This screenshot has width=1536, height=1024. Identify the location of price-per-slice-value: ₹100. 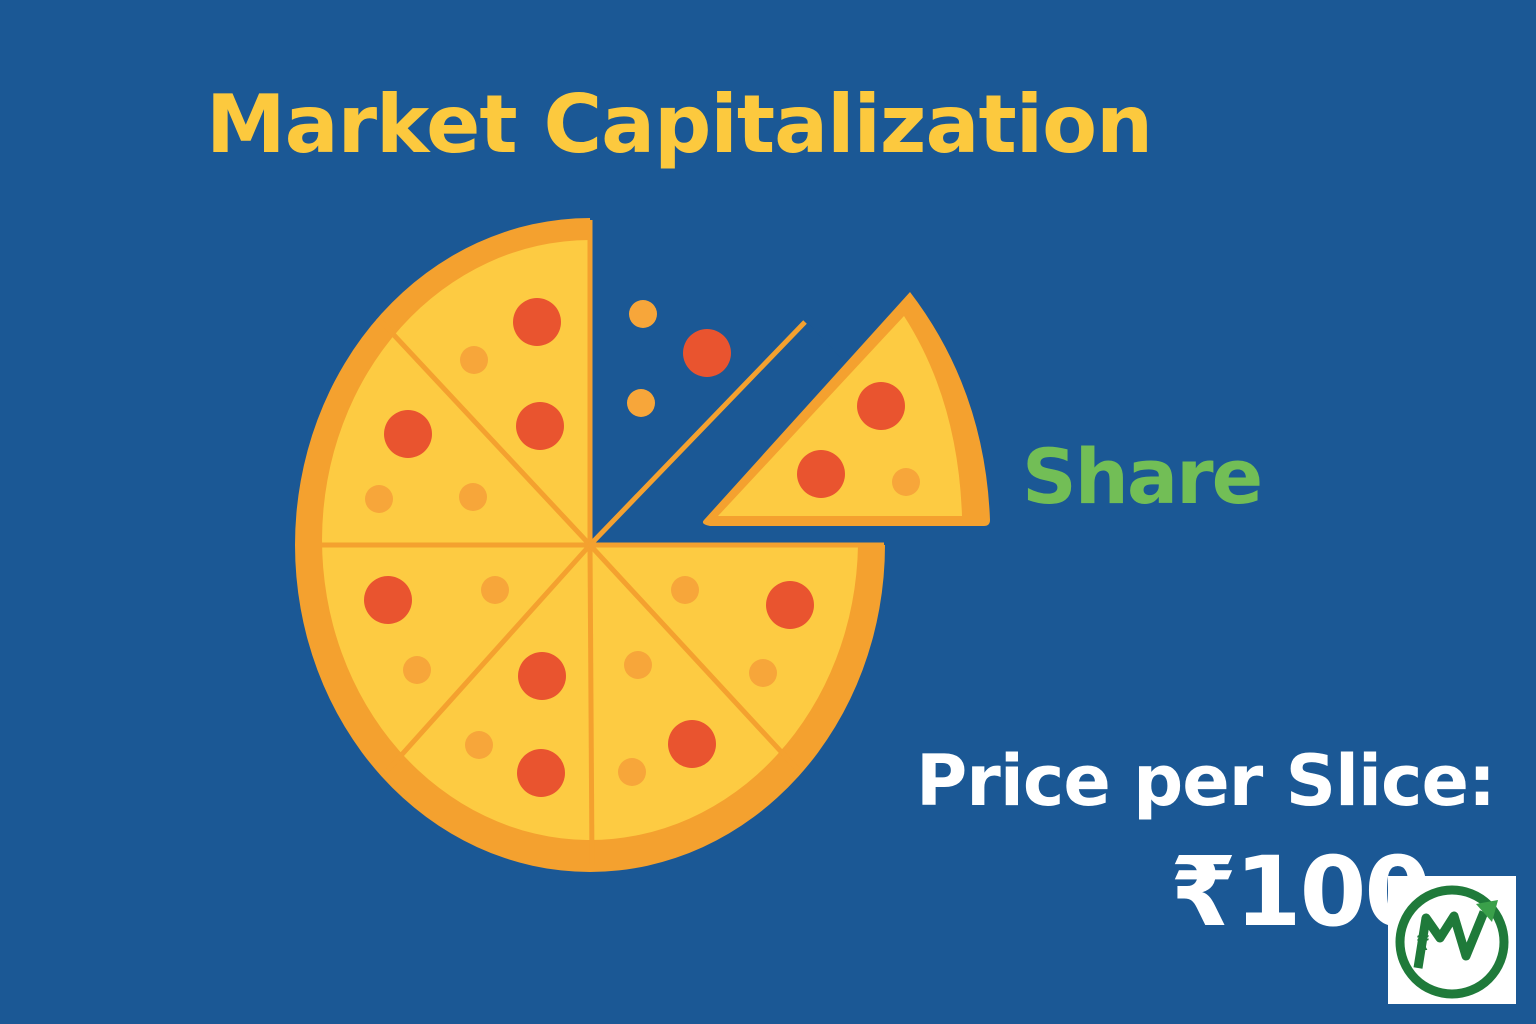
(1300, 892).